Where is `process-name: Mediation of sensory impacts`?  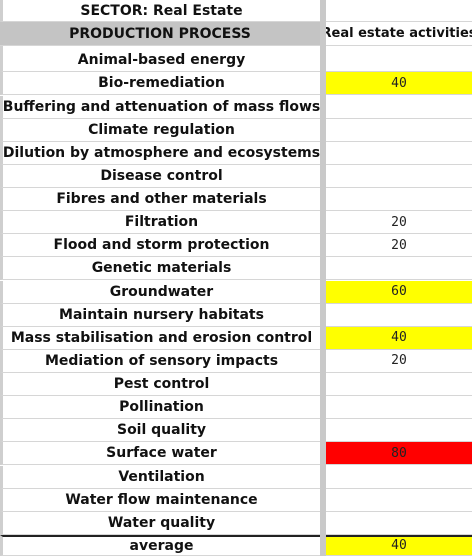 process-name: Mediation of sensory impacts is located at coordinates (161, 360).